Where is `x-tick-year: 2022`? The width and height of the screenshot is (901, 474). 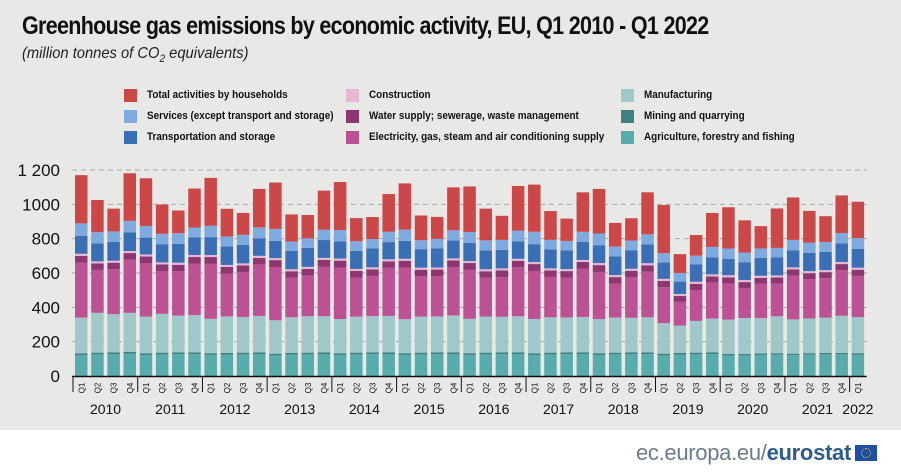
x-tick-year: 2022 is located at coordinates (857, 409).